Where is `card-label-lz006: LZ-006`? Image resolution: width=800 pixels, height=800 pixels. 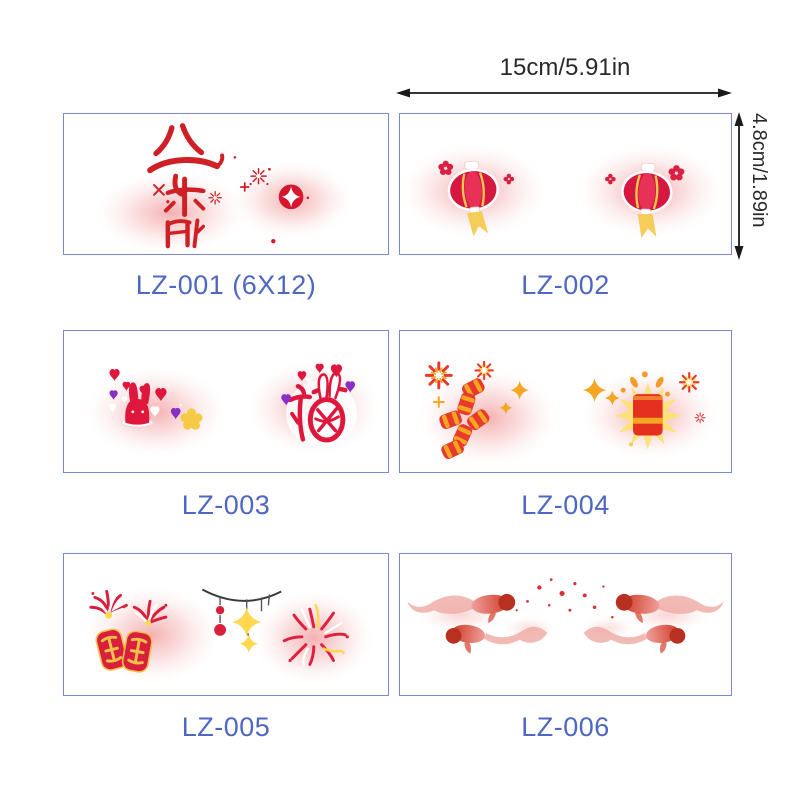
card-label-lz006: LZ-006 is located at coordinates (565, 727).